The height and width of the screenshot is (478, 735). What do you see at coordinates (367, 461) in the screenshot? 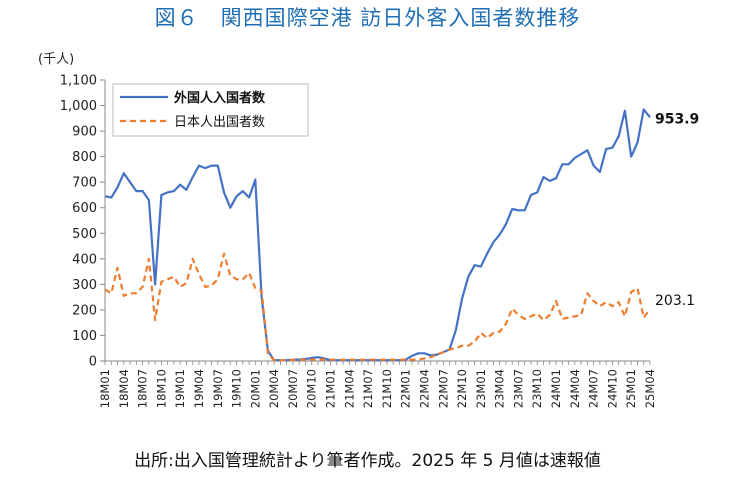
I see `source-note: 出所:出入国管理統計より筆者作成。2025 年 5 月値は速報値` at bounding box center [367, 461].